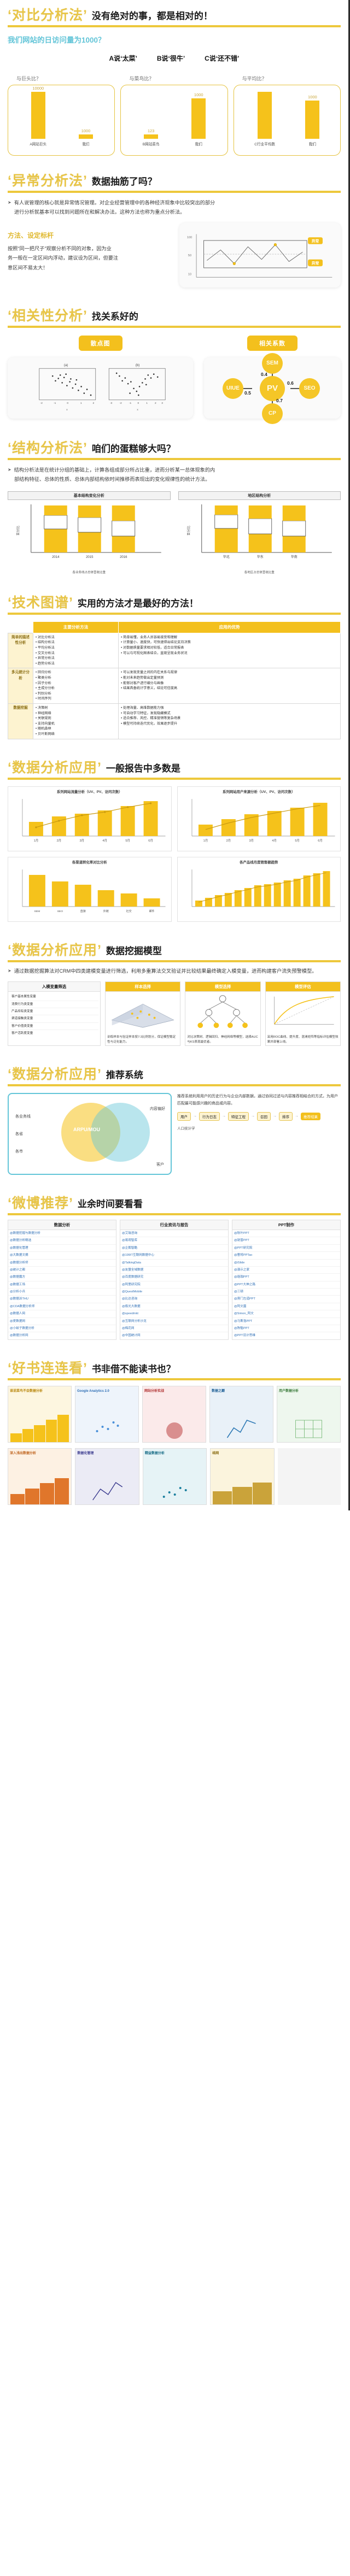  What do you see at coordinates (131, 1336) in the screenshot?
I see `weibo-item: @中国统计网` at bounding box center [131, 1336].